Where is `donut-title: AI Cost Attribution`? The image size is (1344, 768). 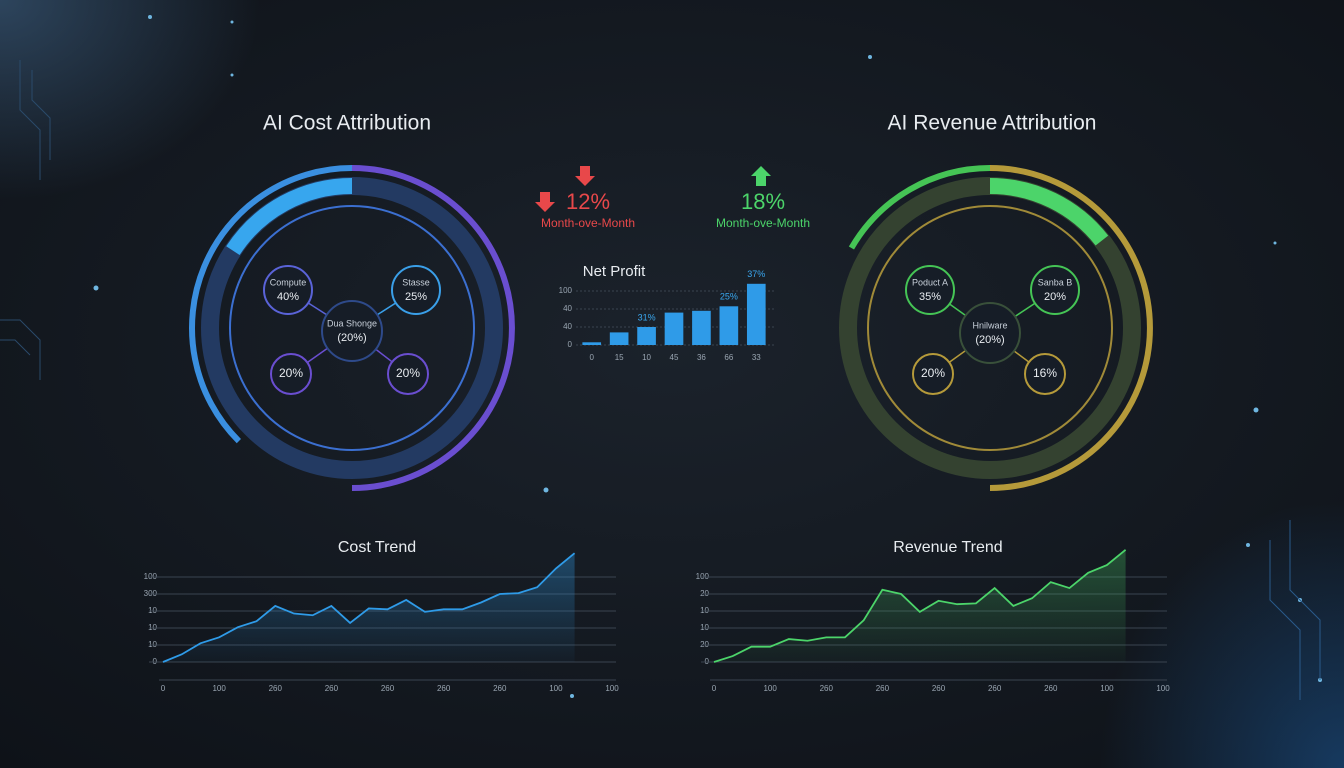 donut-title: AI Cost Attribution is located at coordinates (347, 123).